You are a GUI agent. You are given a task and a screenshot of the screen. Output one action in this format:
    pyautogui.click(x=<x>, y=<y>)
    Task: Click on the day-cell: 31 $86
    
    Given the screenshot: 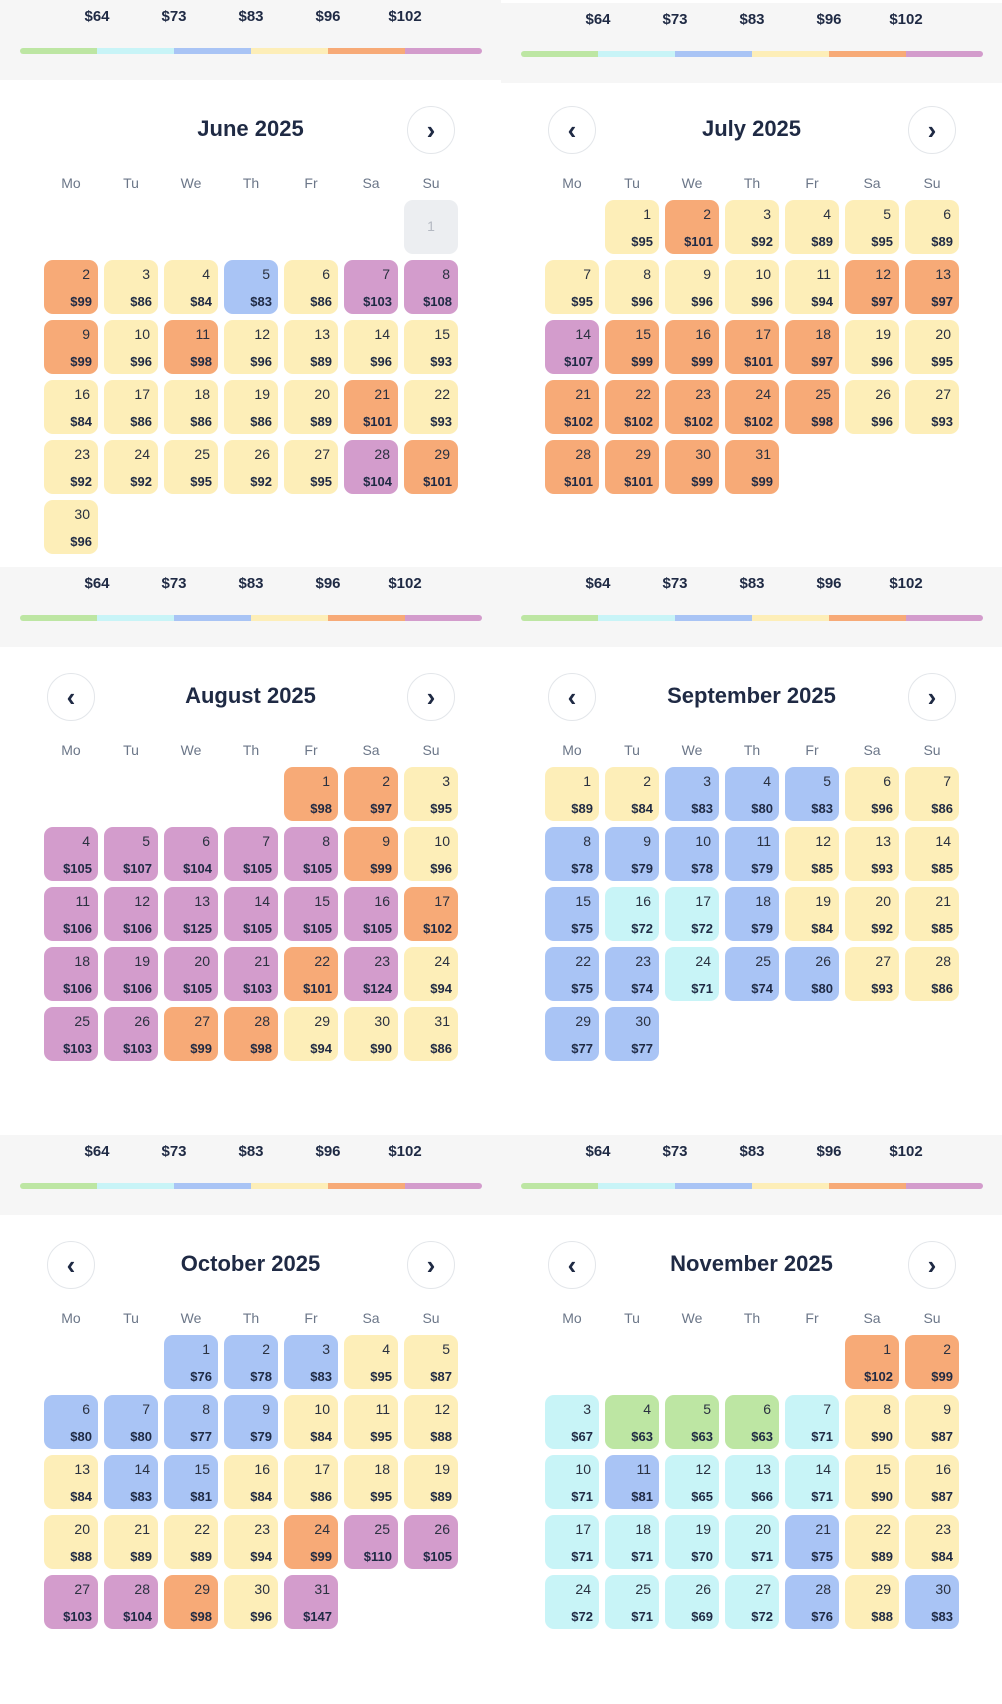 What is the action you would take?
    pyautogui.click(x=431, y=1034)
    